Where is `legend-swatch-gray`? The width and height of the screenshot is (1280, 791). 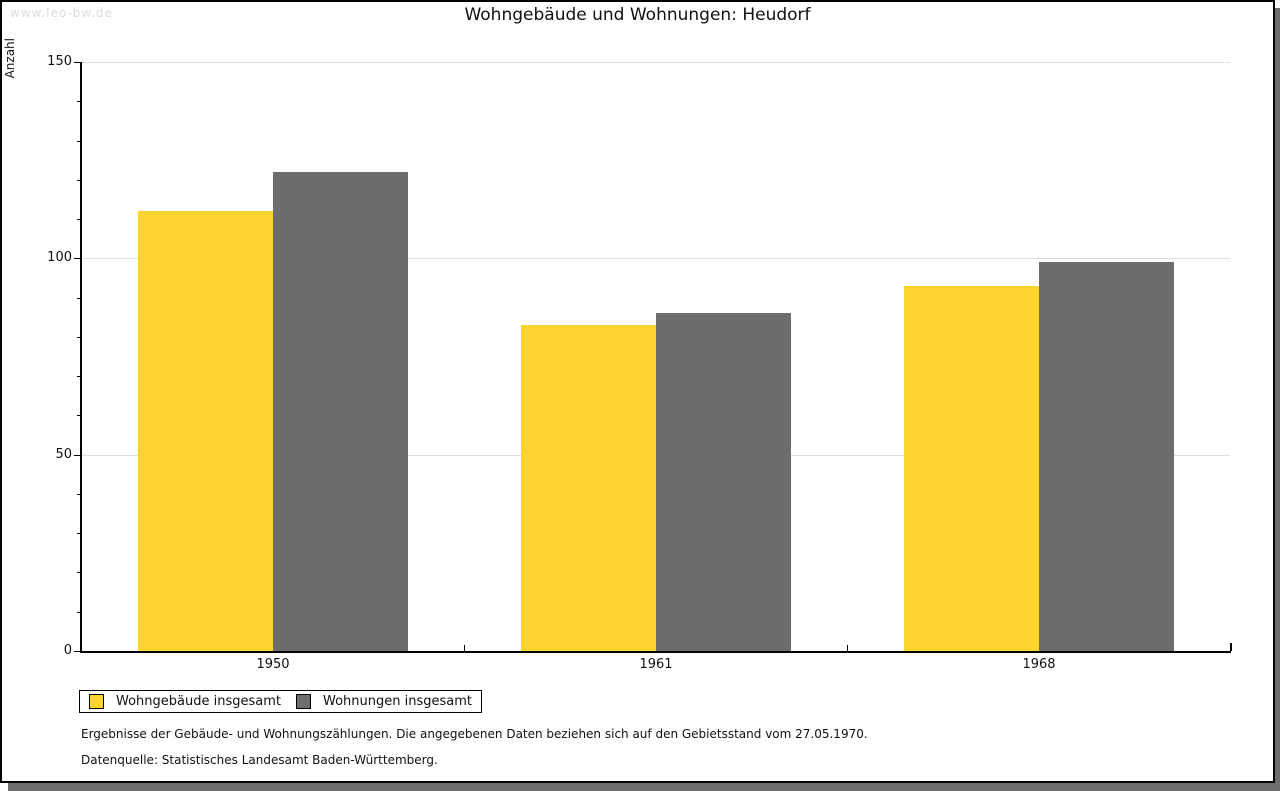 legend-swatch-gray is located at coordinates (303, 701).